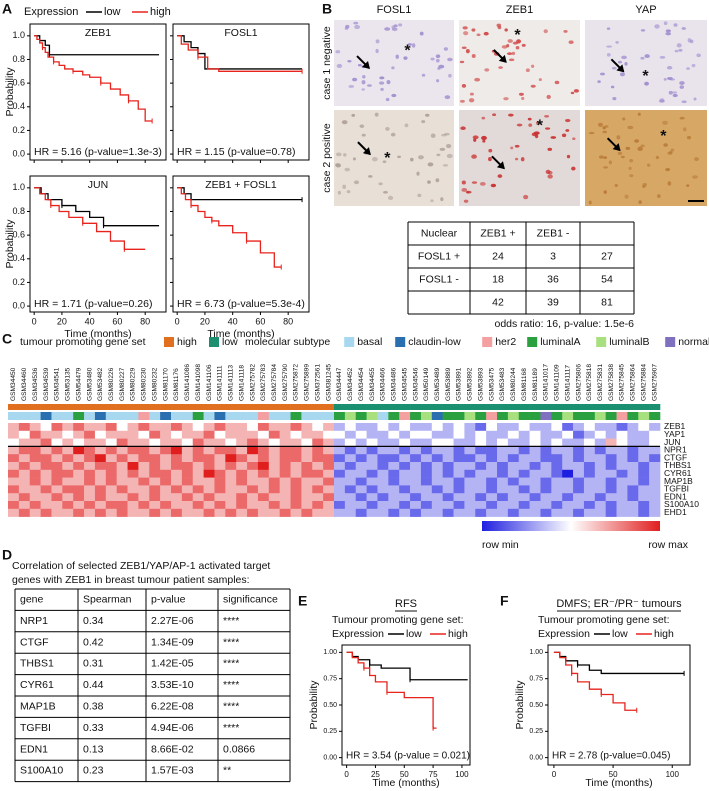 Image resolution: width=709 pixels, height=791 pixels. Describe the element at coordinates (7, 339) in the screenshot. I see `panel-letter: C` at that location.